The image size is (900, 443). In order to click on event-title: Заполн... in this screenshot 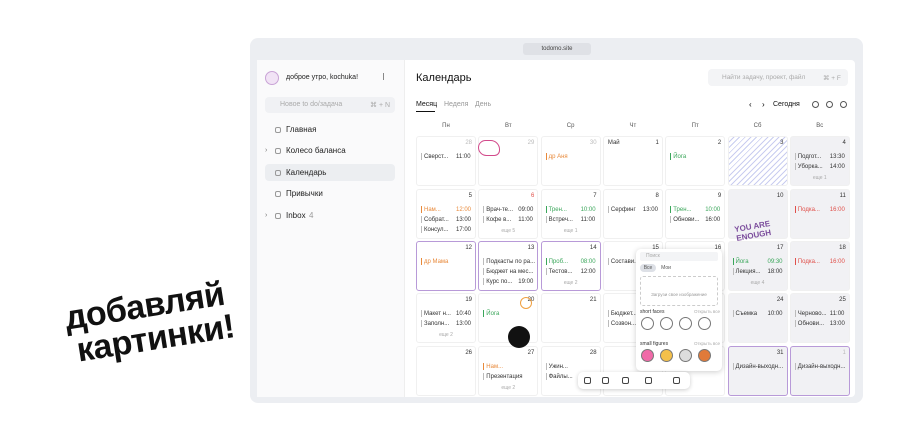, I will do `click(437, 324)`.